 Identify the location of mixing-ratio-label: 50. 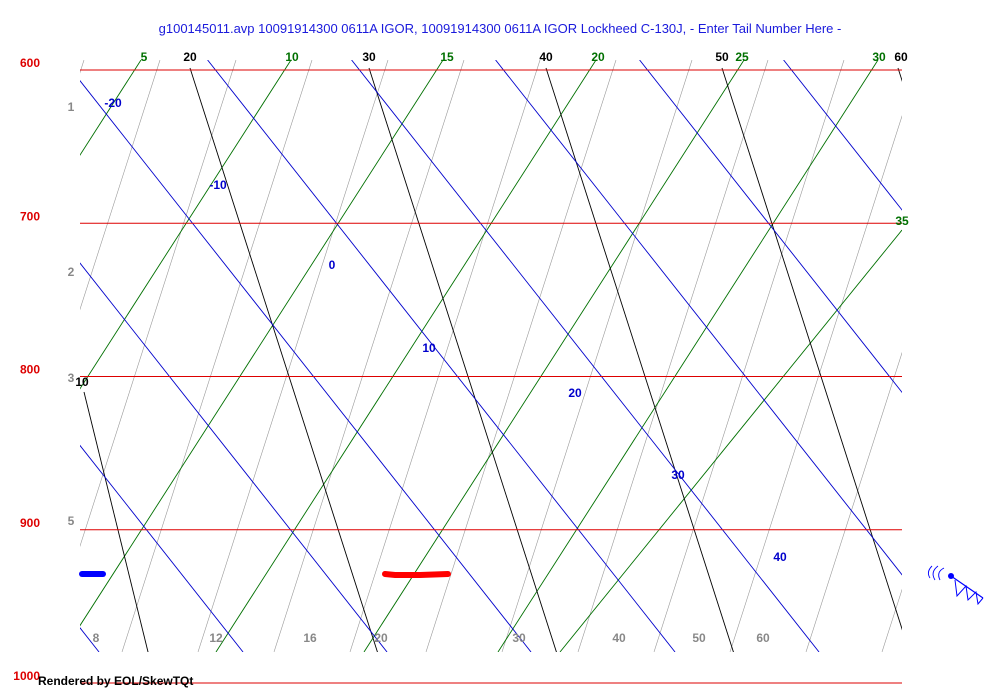
(699, 638).